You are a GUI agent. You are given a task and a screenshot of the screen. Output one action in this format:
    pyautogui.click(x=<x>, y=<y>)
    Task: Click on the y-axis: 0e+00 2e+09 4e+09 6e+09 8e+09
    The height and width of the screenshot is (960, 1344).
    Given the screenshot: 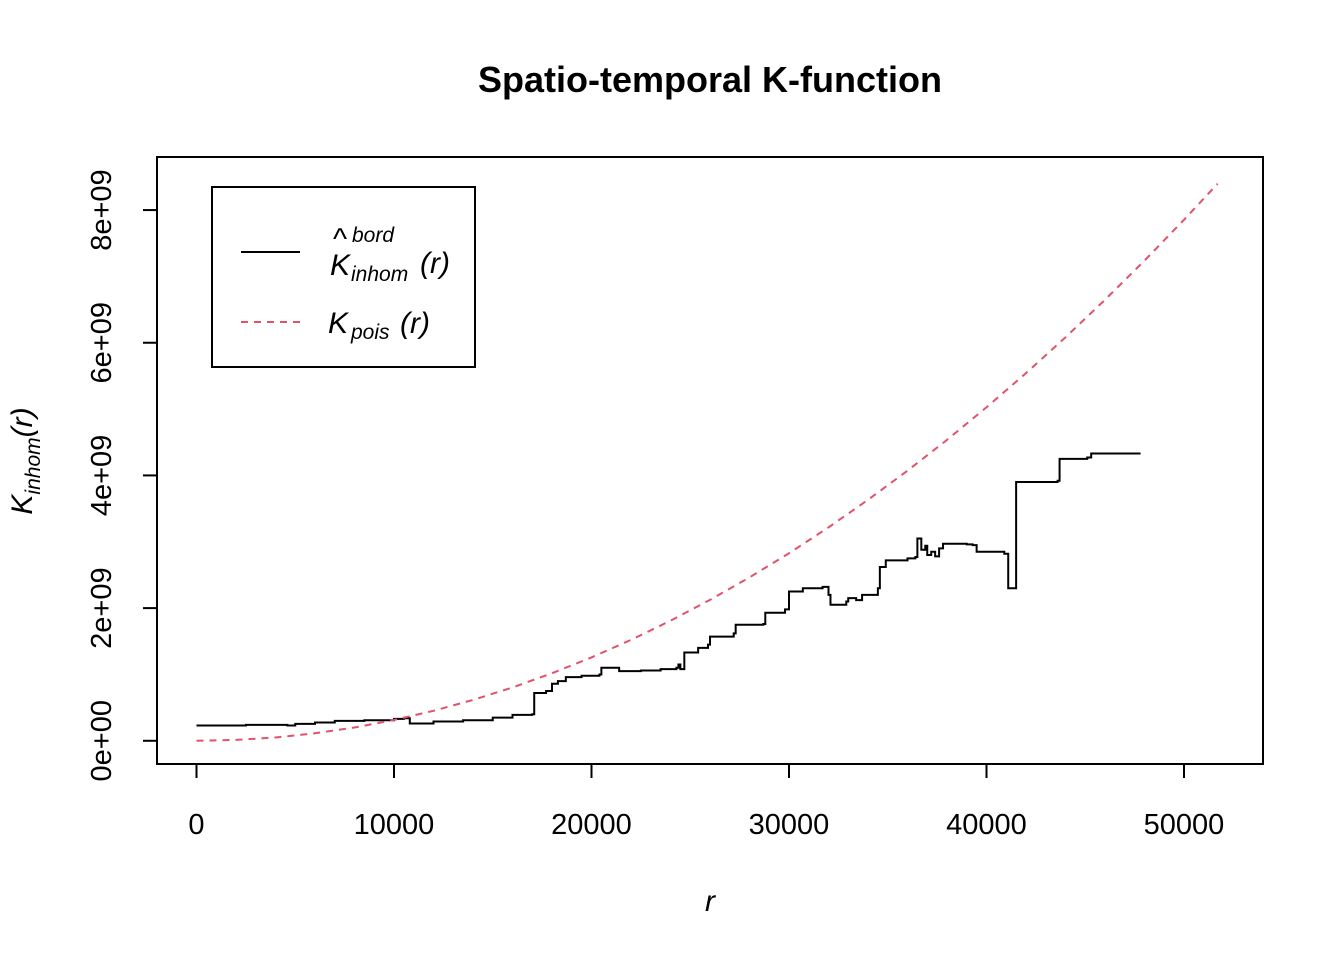 What is the action you would take?
    pyautogui.click(x=122, y=475)
    